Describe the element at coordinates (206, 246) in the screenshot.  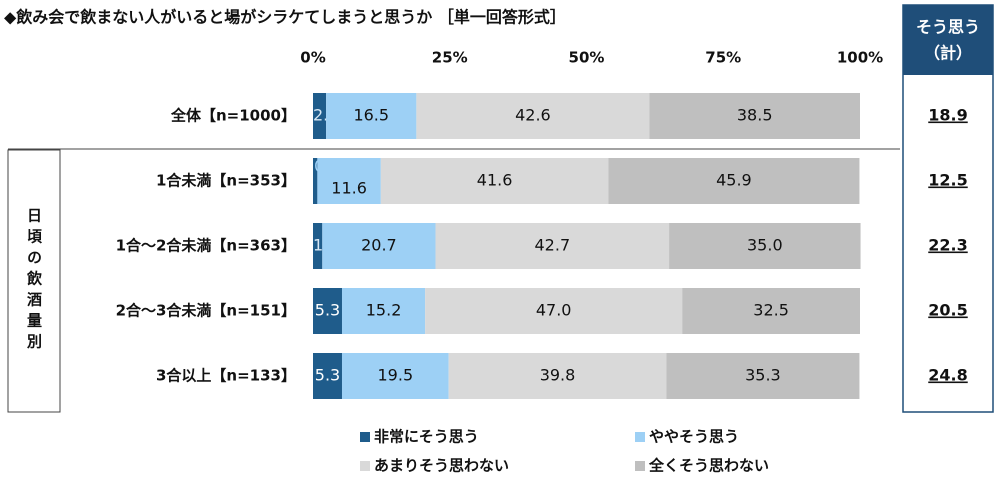
I see `category-label: 1合～2合未満【n=363】` at that location.